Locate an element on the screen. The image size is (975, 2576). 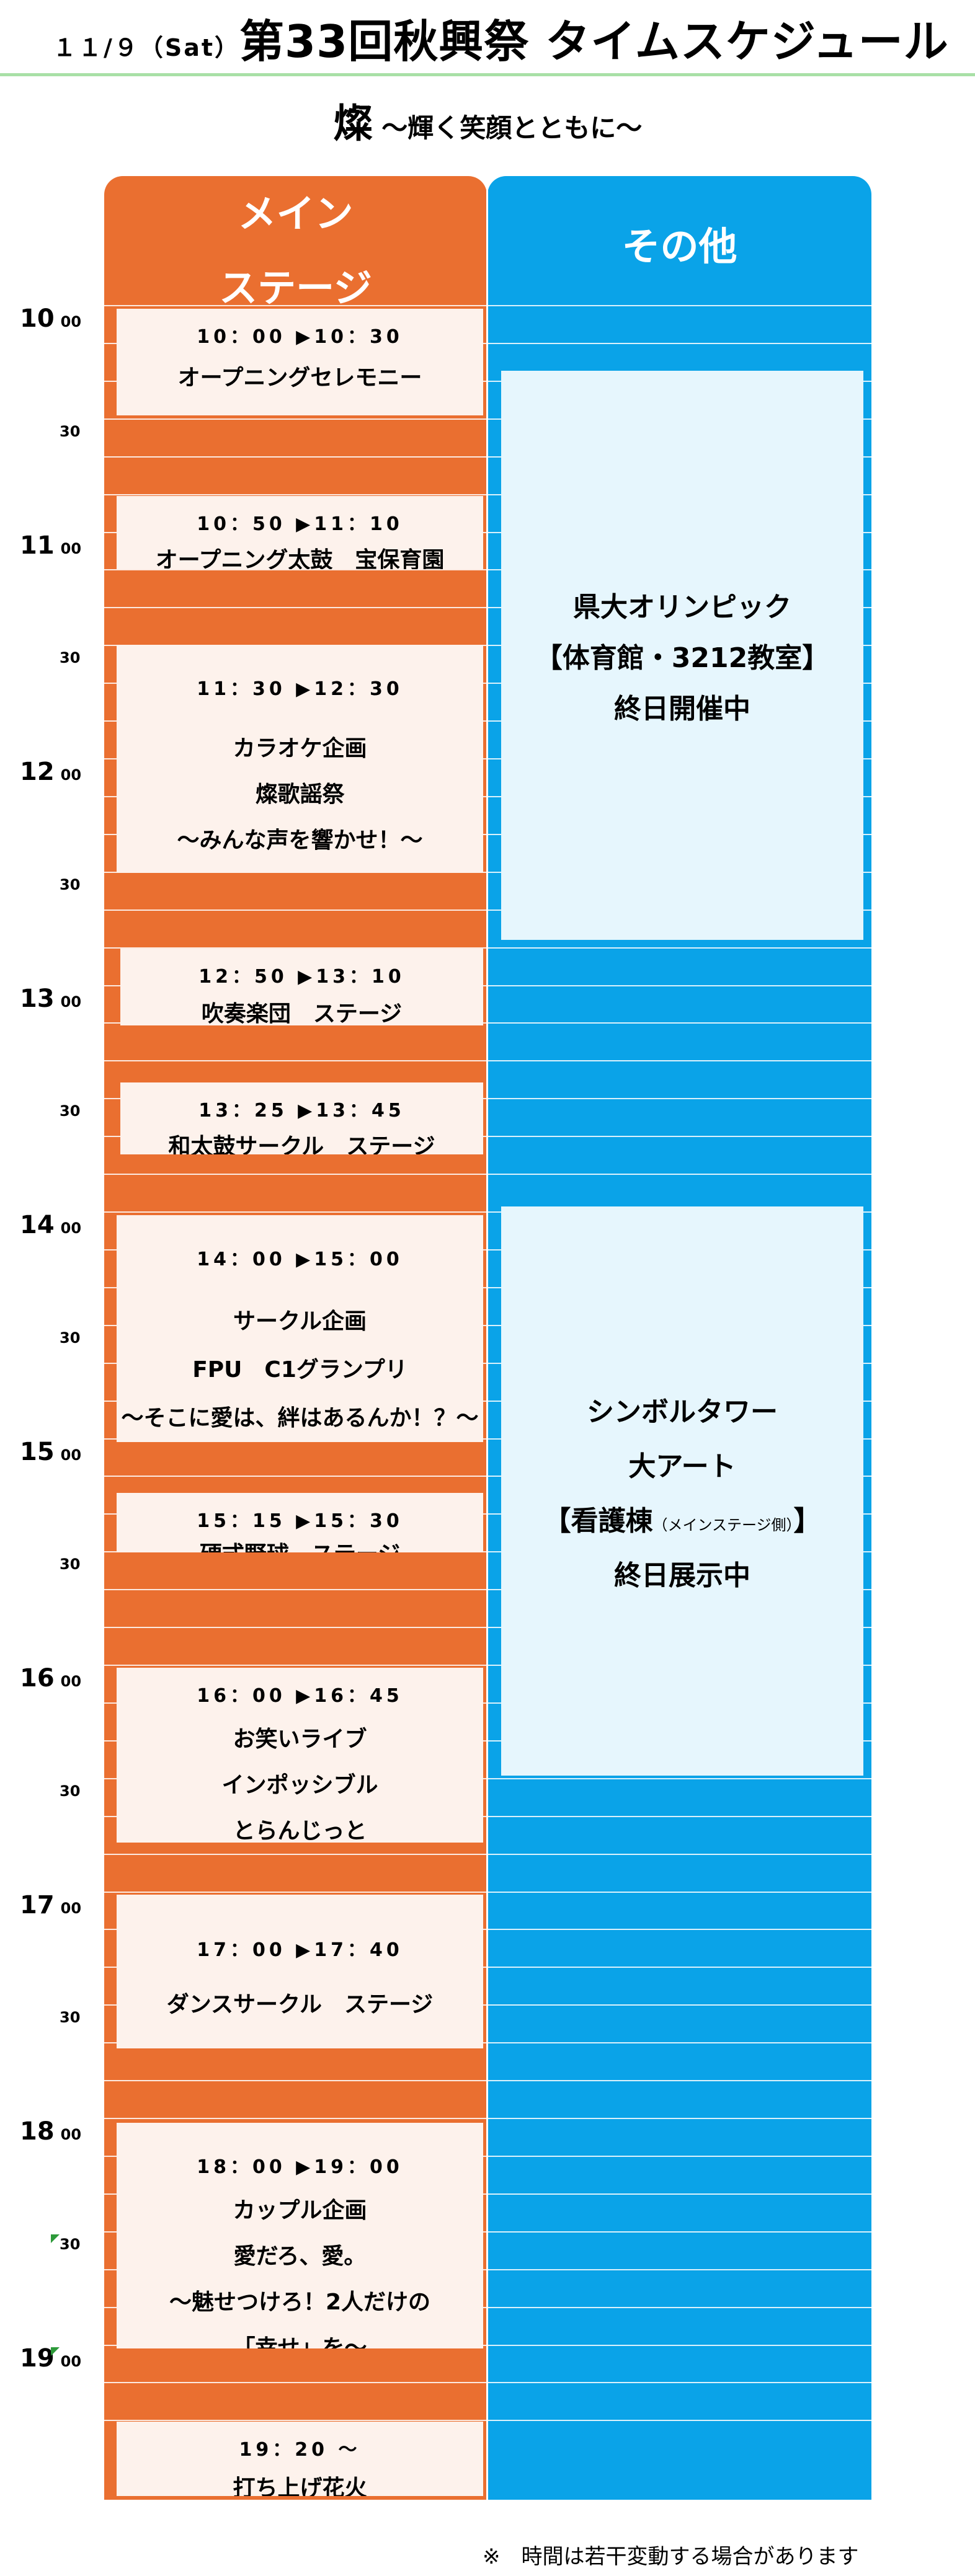
subtitle: 燦 ～輝く笑顔とともに～ is located at coordinates (487, 121).